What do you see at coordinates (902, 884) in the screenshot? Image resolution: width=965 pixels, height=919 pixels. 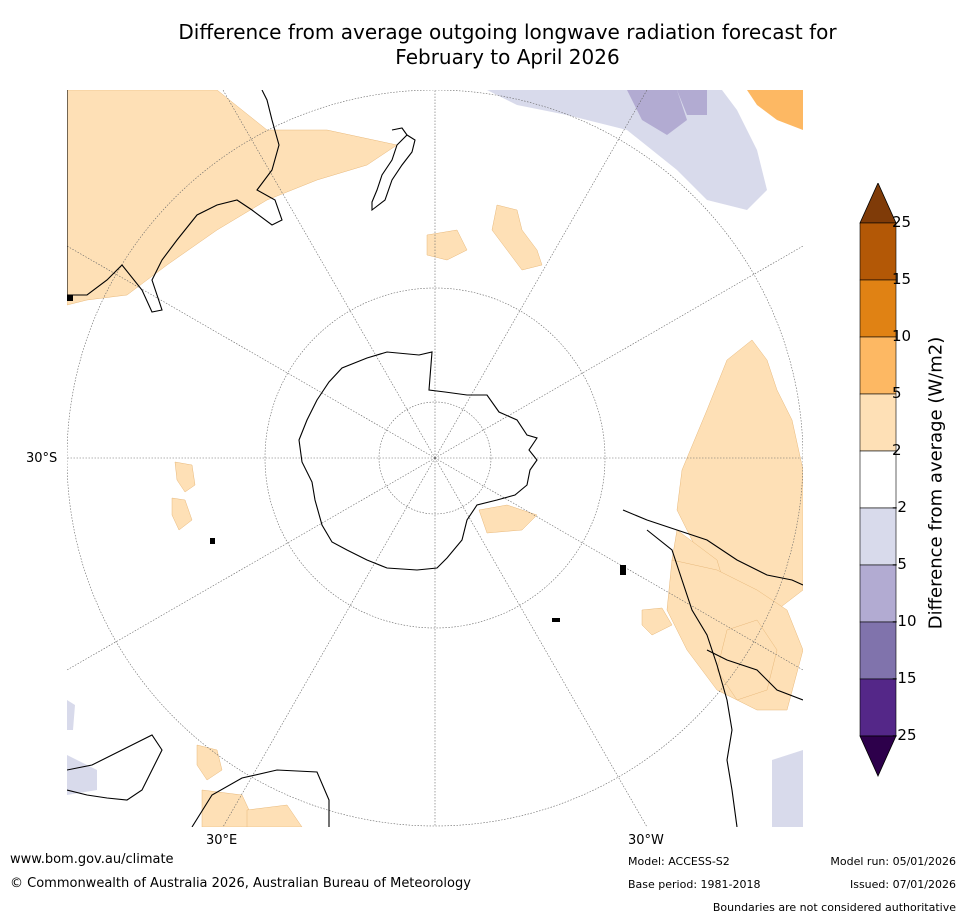 I see `footer-issued: Issued: 07/01/2026` at bounding box center [902, 884].